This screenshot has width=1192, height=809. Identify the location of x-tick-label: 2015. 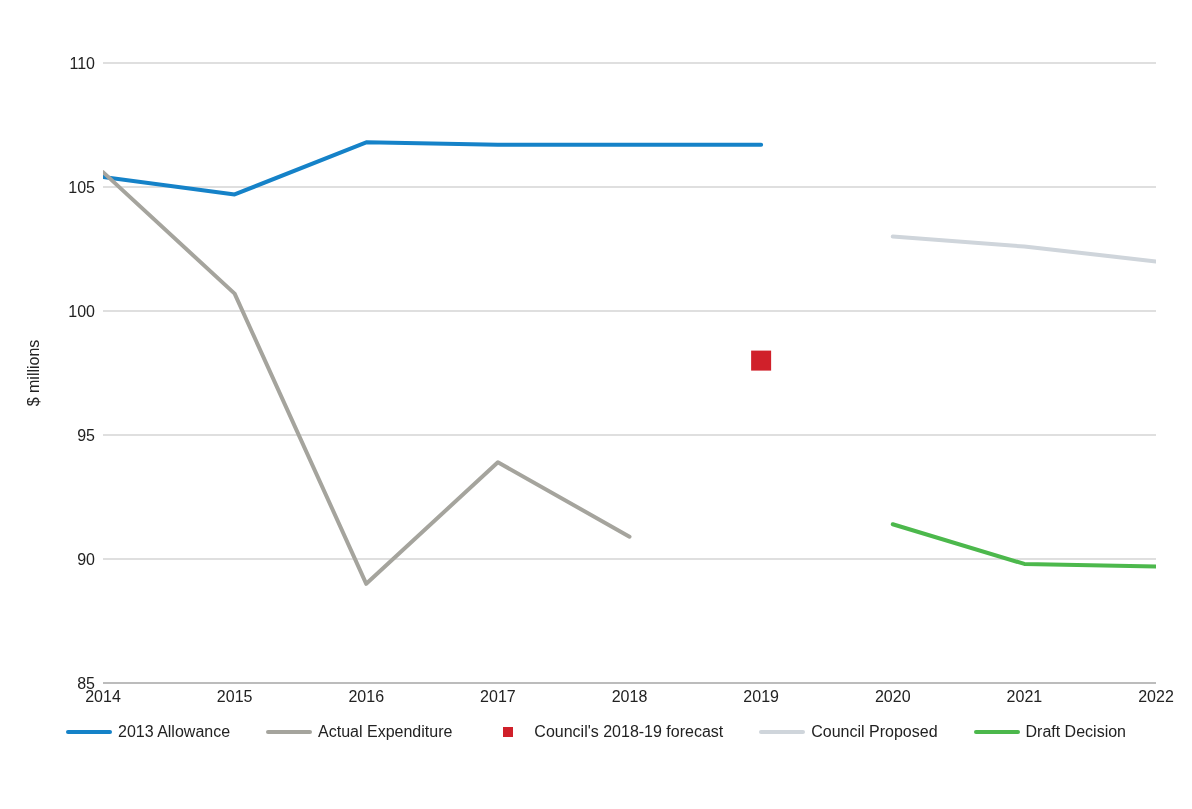
(234, 697).